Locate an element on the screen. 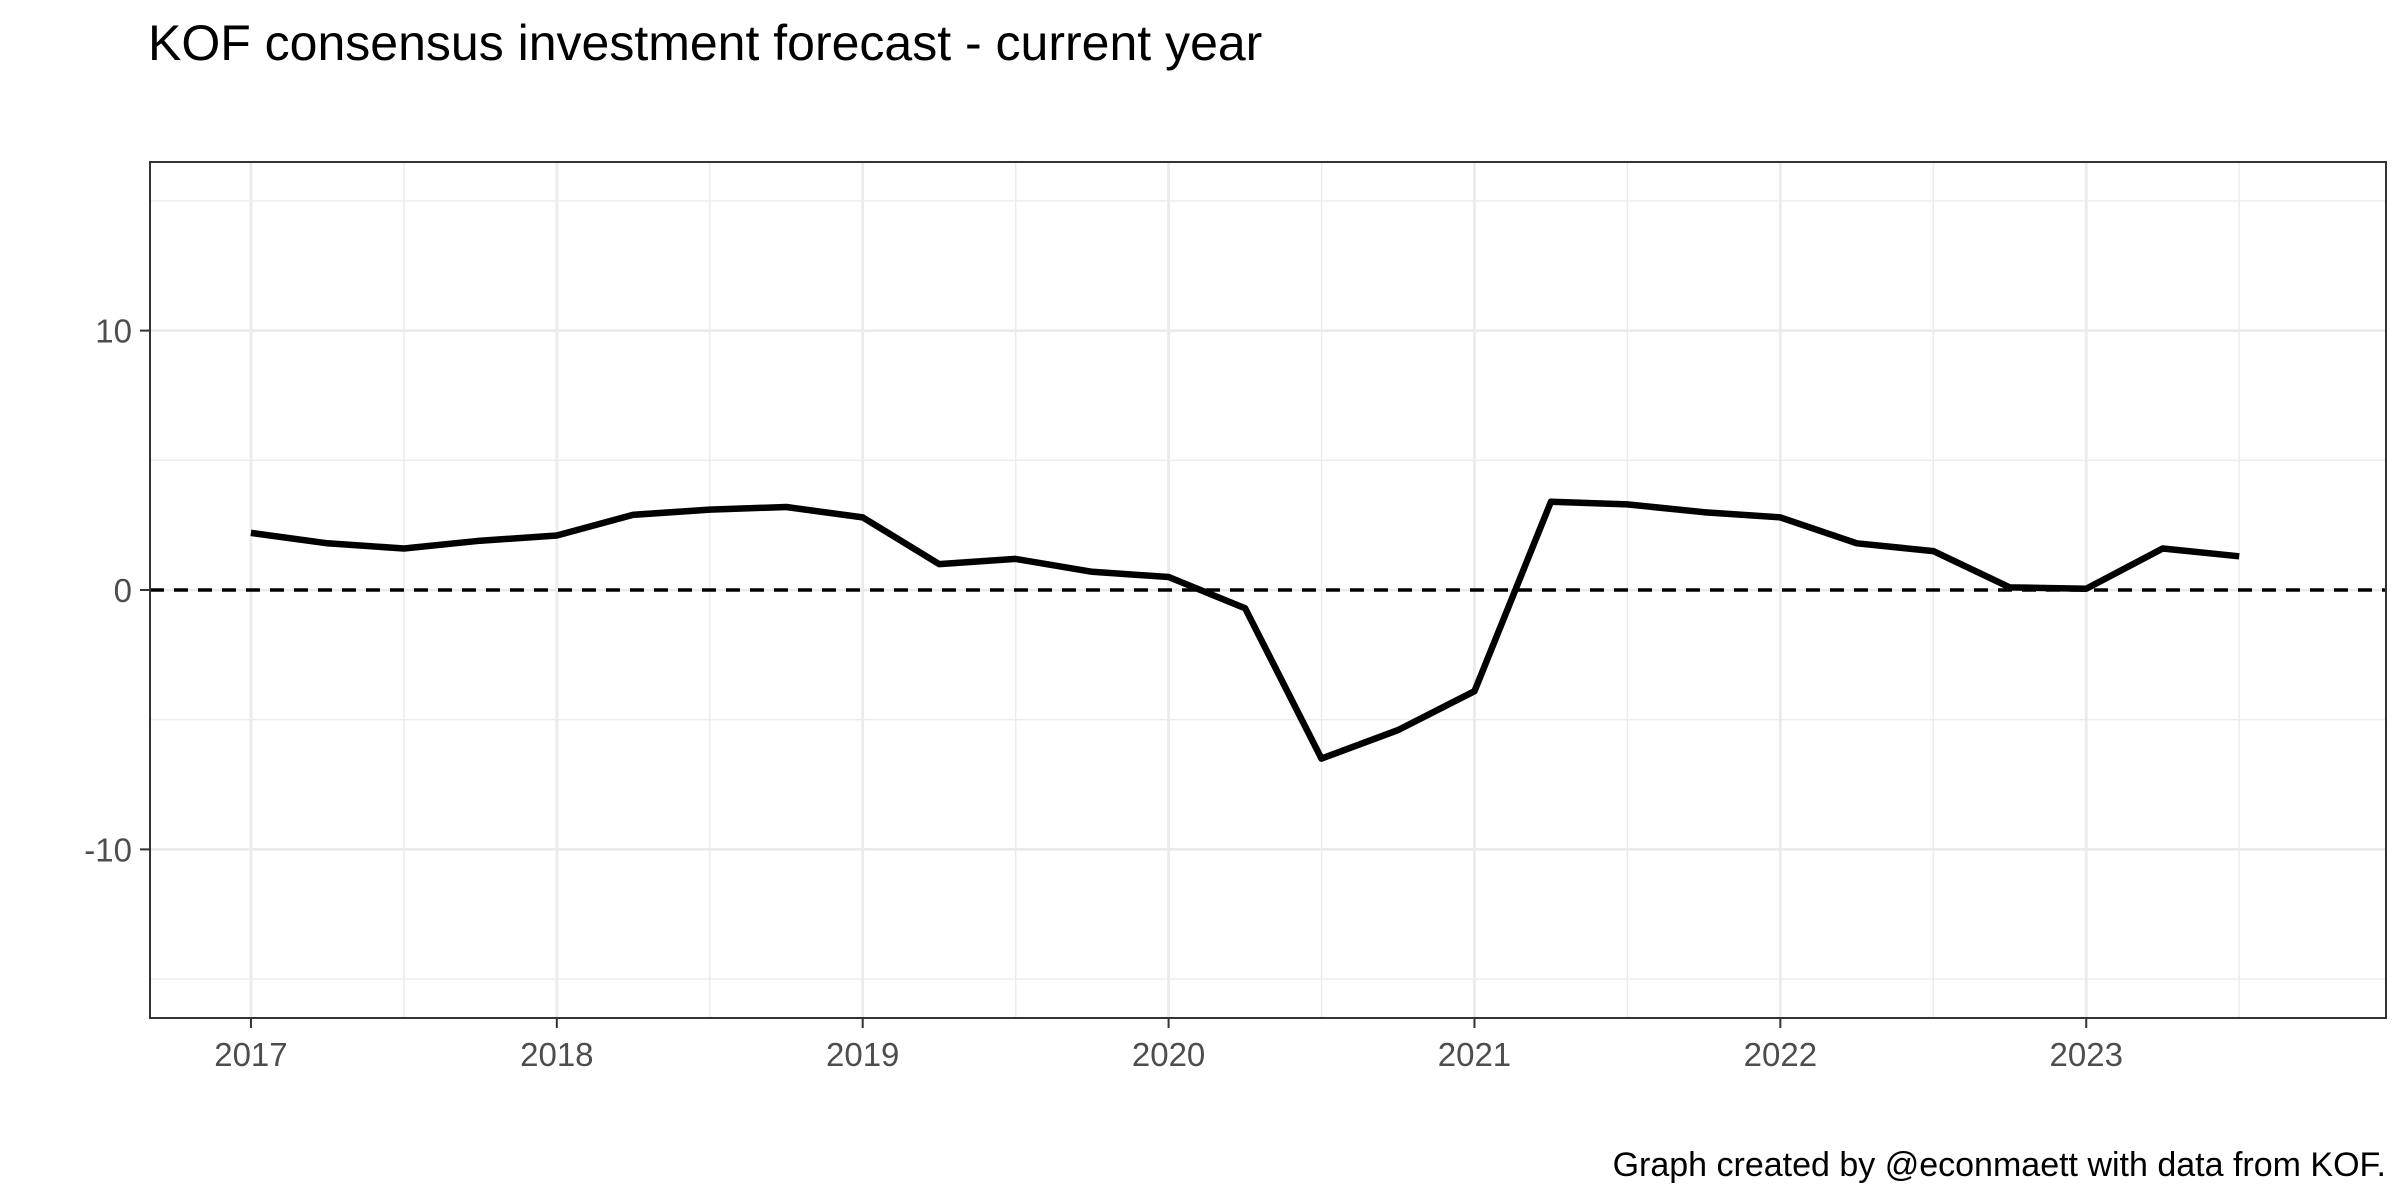 This screenshot has height=1200, width=2400. y-tick-label: -10 is located at coordinates (108, 849).